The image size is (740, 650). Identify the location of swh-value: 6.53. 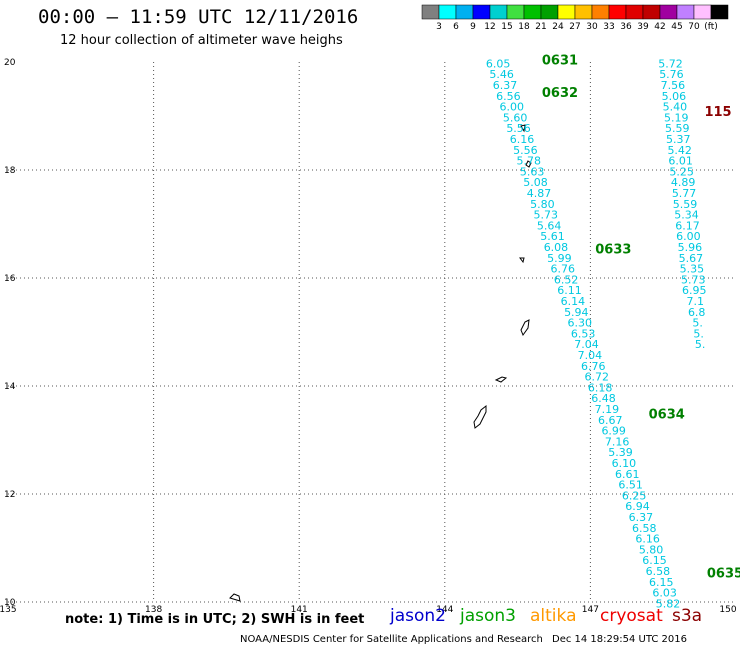
(583, 333).